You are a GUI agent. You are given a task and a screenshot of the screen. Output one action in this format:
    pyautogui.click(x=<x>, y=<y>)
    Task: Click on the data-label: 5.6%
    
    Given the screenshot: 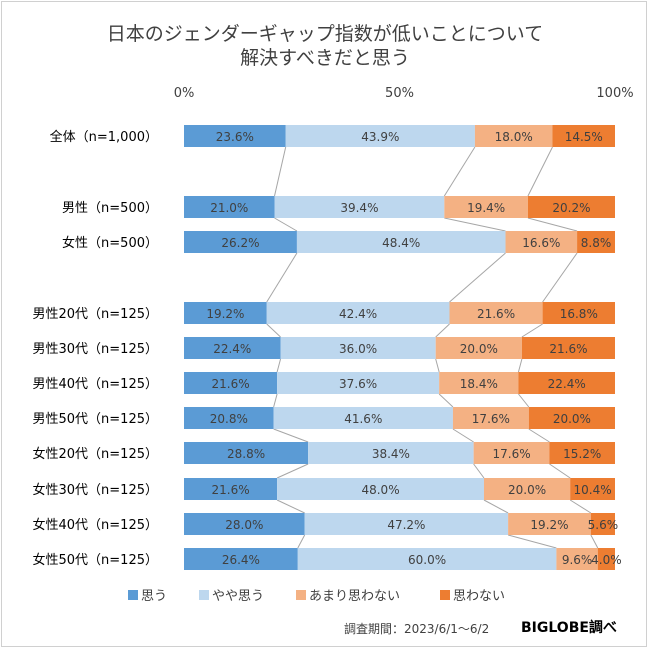 What is the action you would take?
    pyautogui.click(x=603, y=525)
    